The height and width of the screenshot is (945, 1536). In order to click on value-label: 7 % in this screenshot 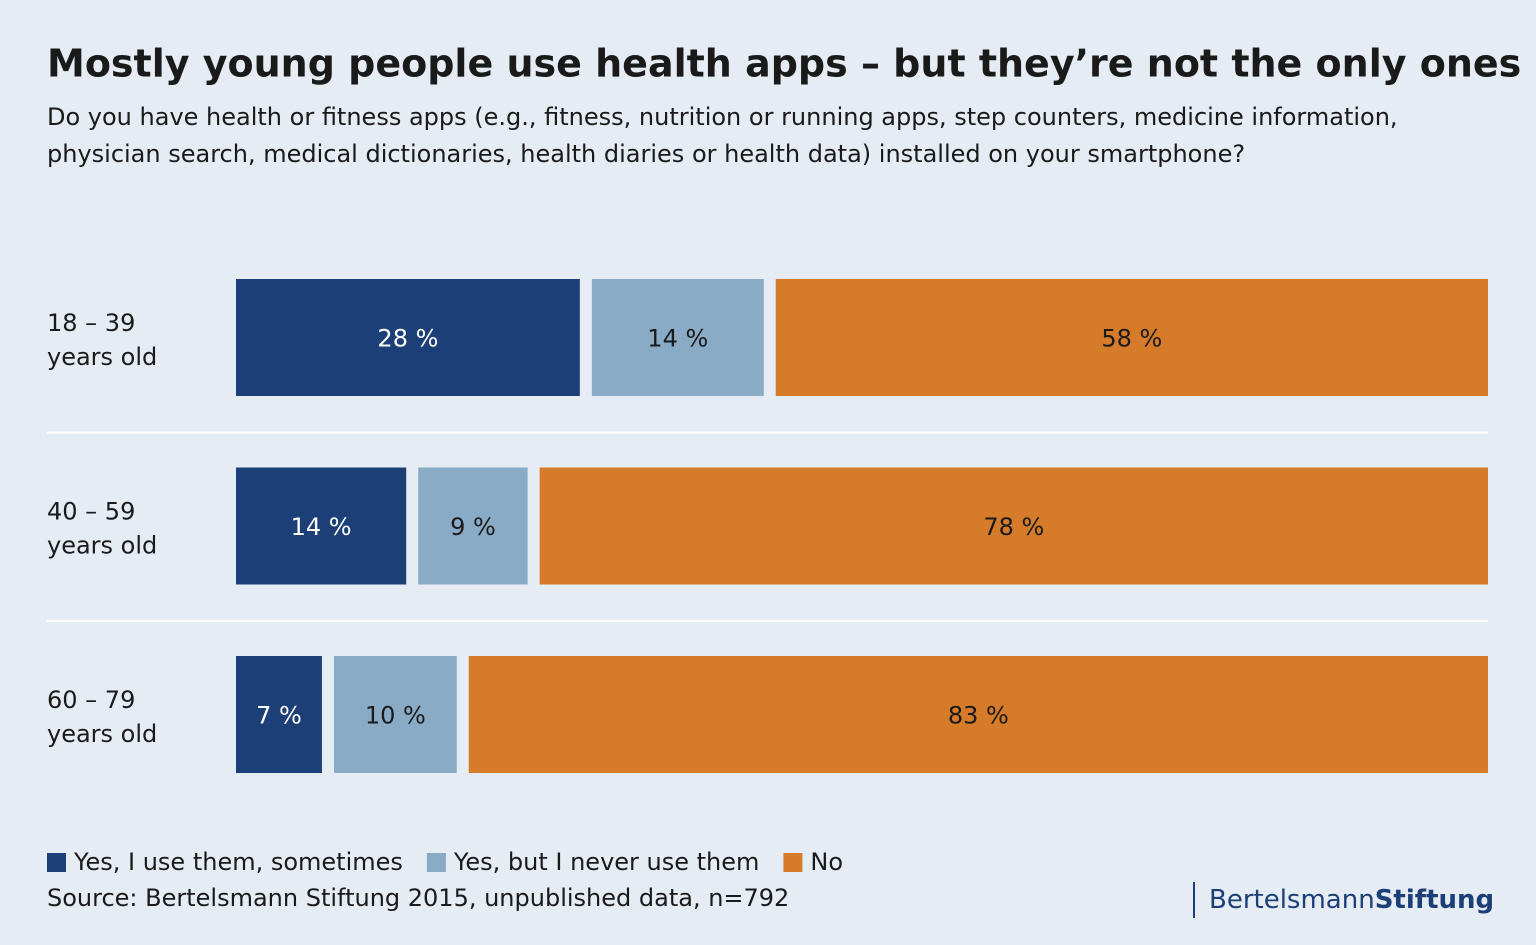, I will do `click(279, 716)`.